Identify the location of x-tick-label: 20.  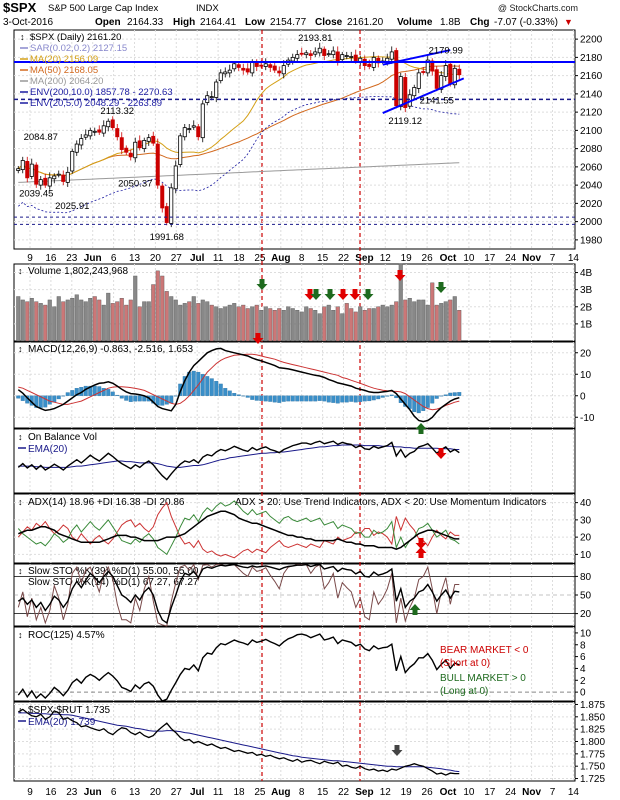
(156, 792).